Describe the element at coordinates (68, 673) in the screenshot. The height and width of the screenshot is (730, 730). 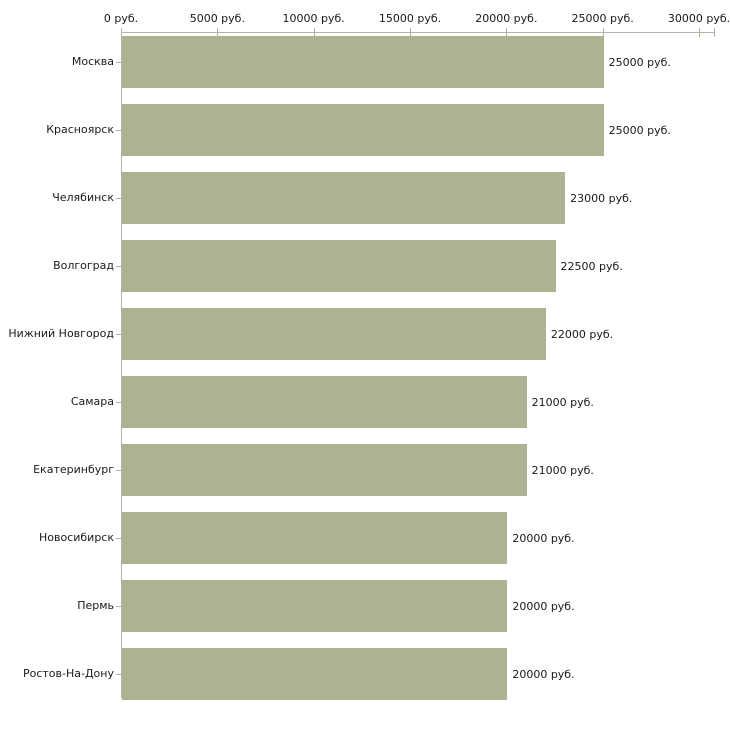
I see `category-label: Ростов-На-Дону` at that location.